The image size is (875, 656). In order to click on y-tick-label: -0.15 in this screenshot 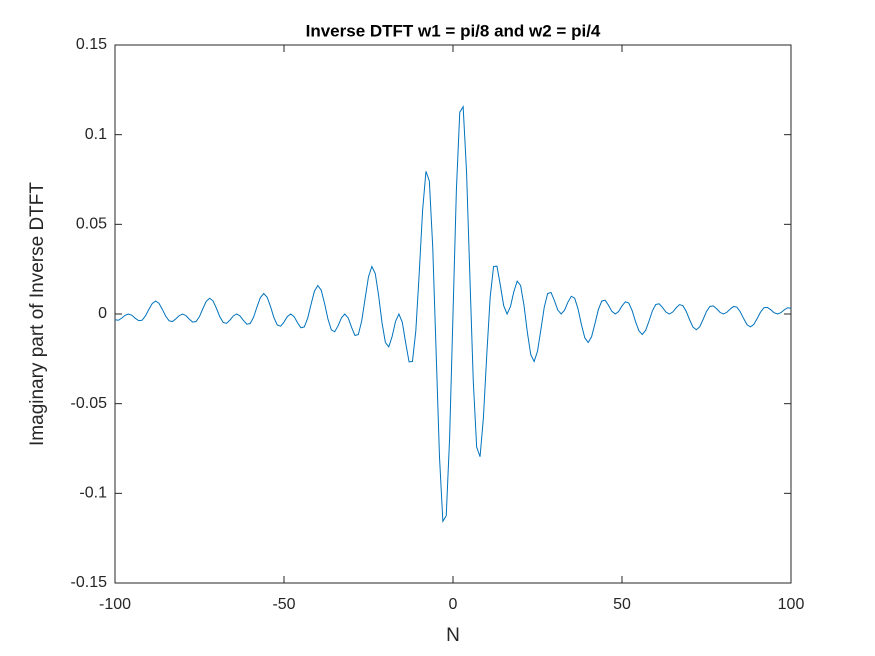, I will do `click(89, 582)`.